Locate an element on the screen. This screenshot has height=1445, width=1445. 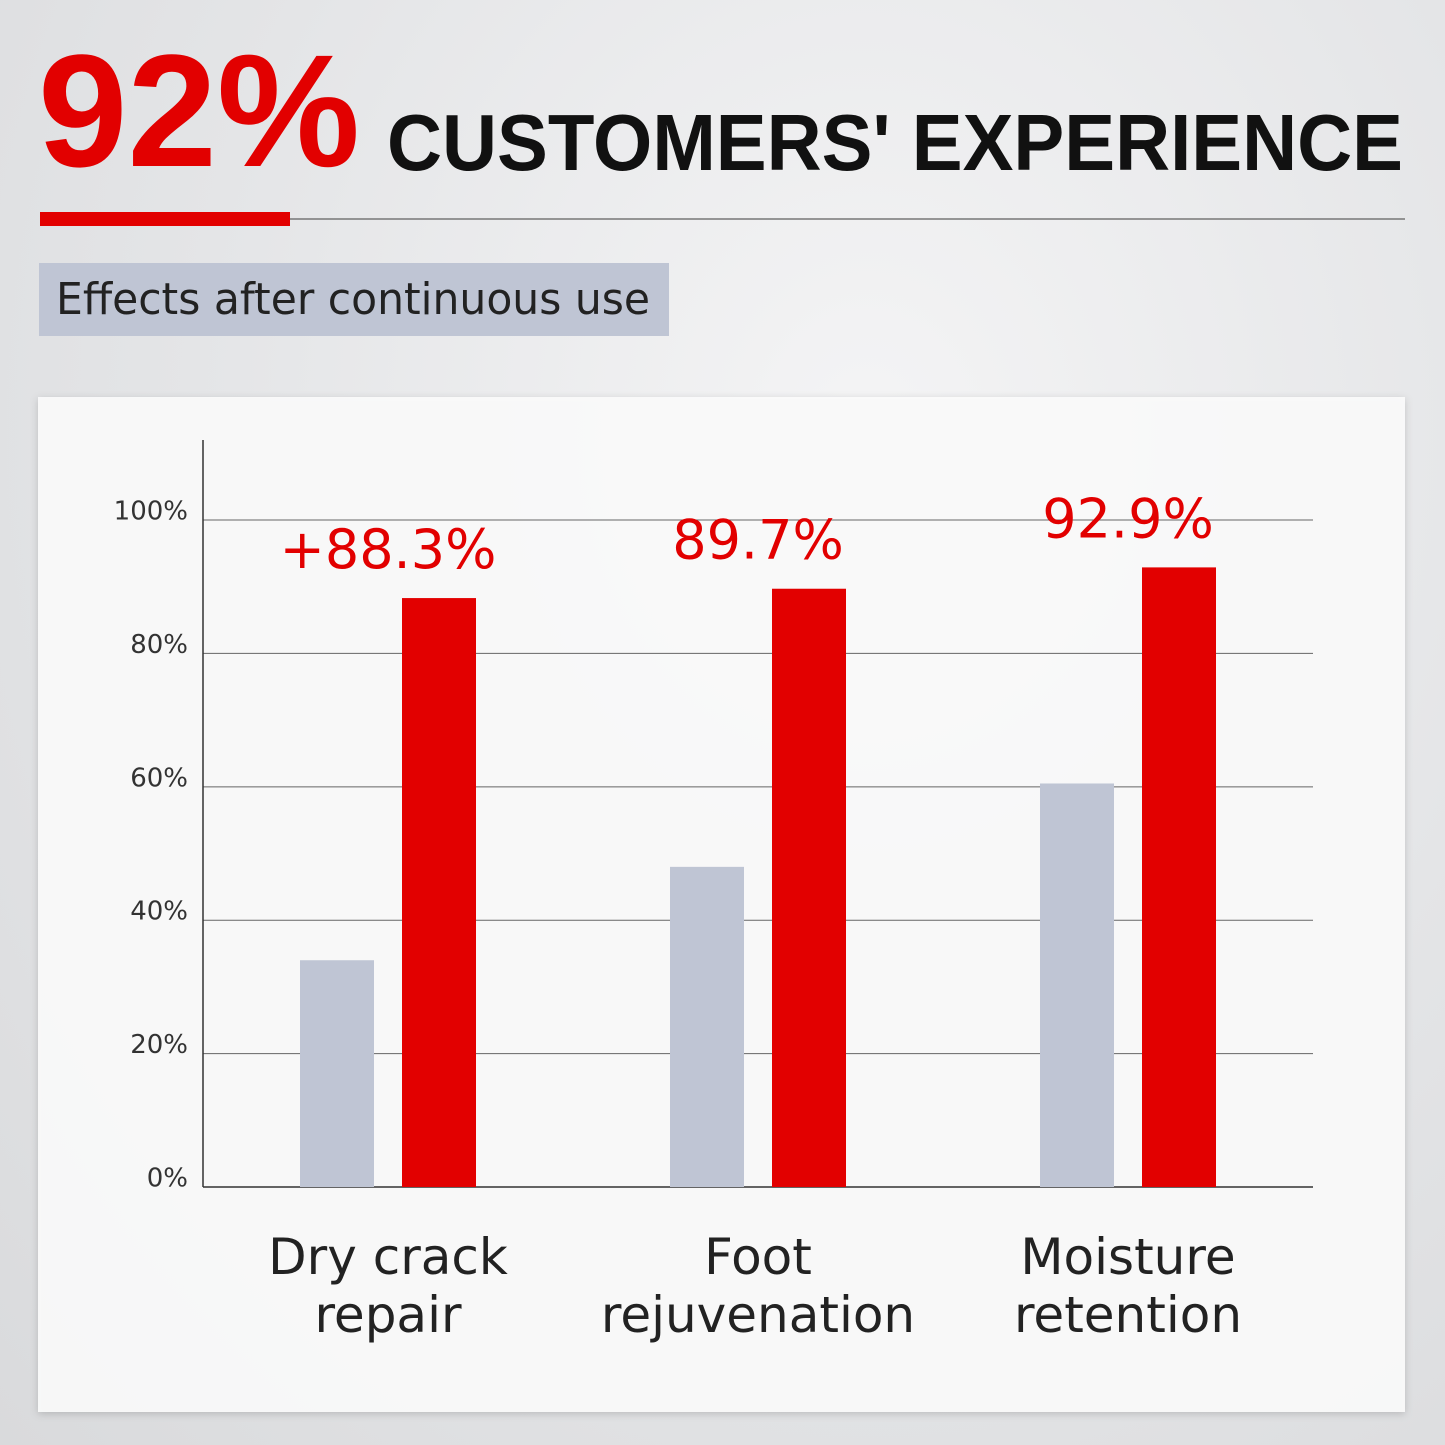
y-tick-label: 40% is located at coordinates (159, 912).